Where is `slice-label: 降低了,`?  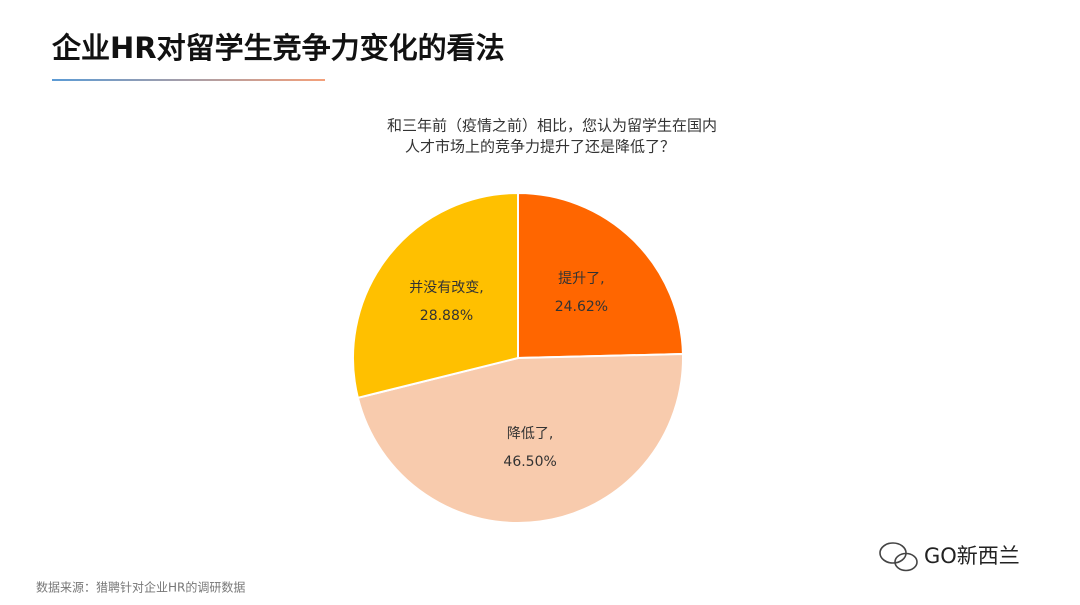
slice-label: 降低了, is located at coordinates (530, 434).